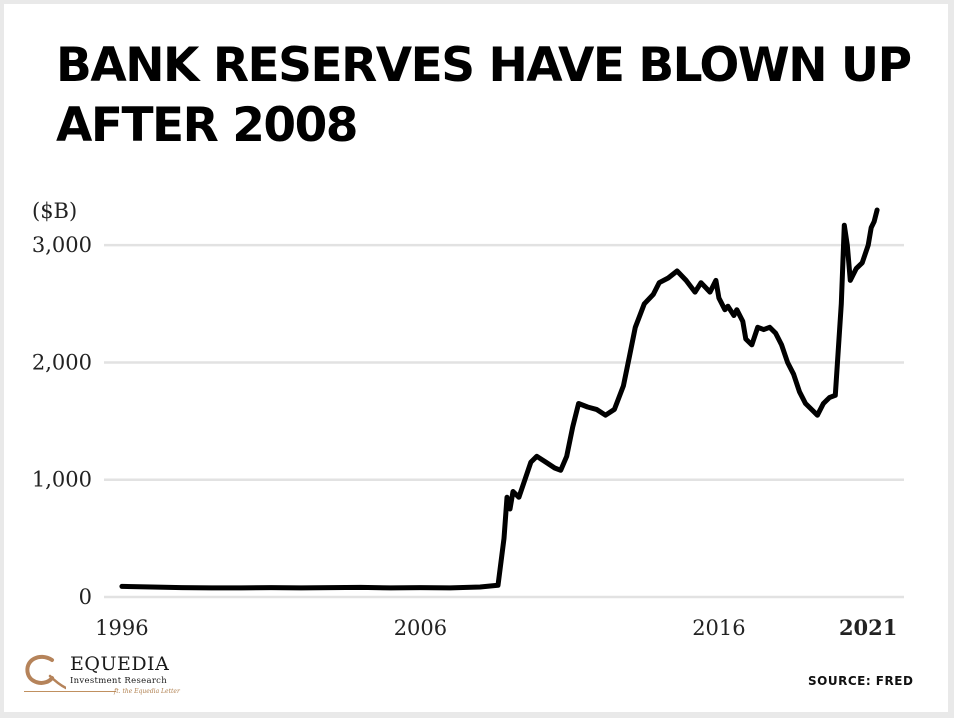 This screenshot has height=718, width=954. Describe the element at coordinates (62, 480) in the screenshot. I see `y-tick-label: 1,000` at that location.